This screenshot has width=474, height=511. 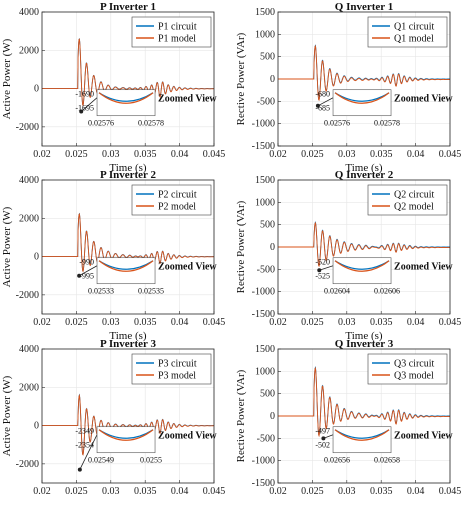 I want to click on zoom-x-label: 0.02533, so click(x=101, y=291).